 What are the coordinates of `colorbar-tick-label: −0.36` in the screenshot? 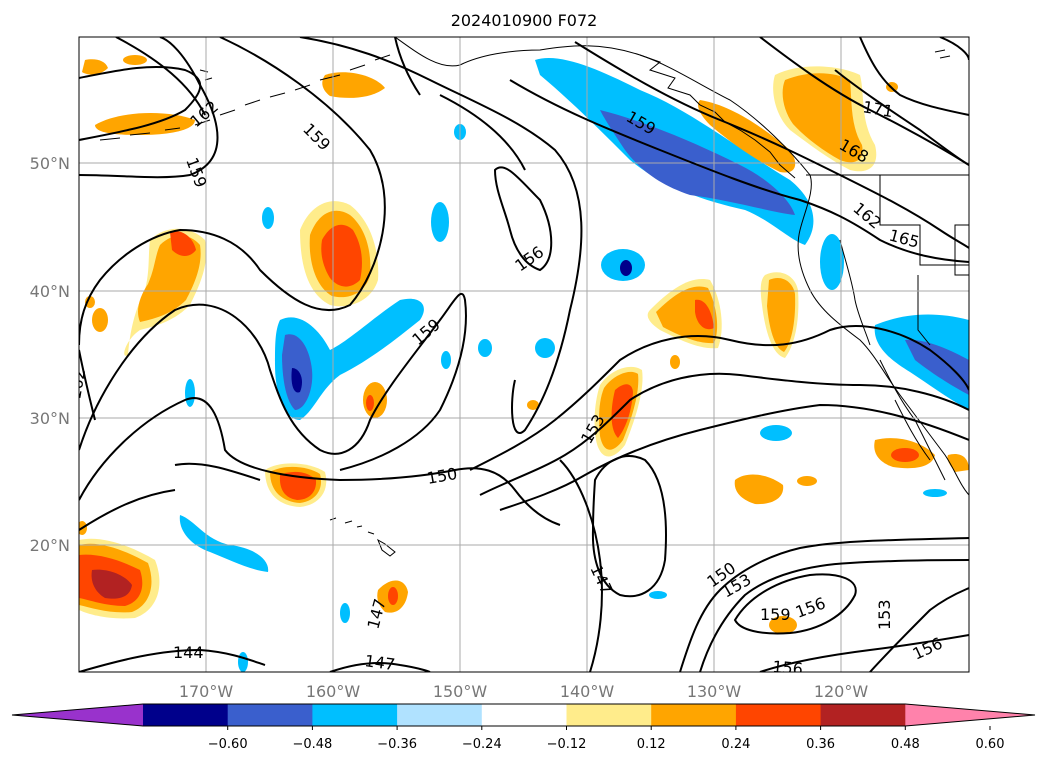 It's located at (397, 744).